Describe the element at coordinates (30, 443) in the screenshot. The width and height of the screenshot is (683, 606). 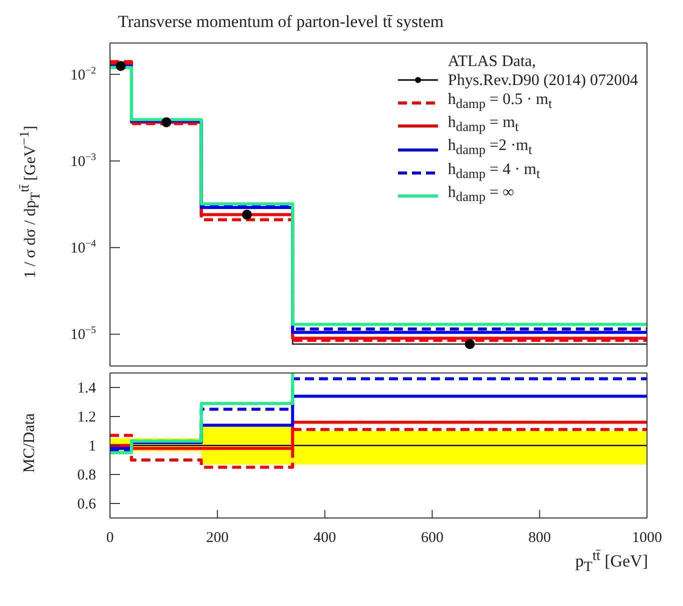
I see `y-axis-title: MC/Data` at that location.